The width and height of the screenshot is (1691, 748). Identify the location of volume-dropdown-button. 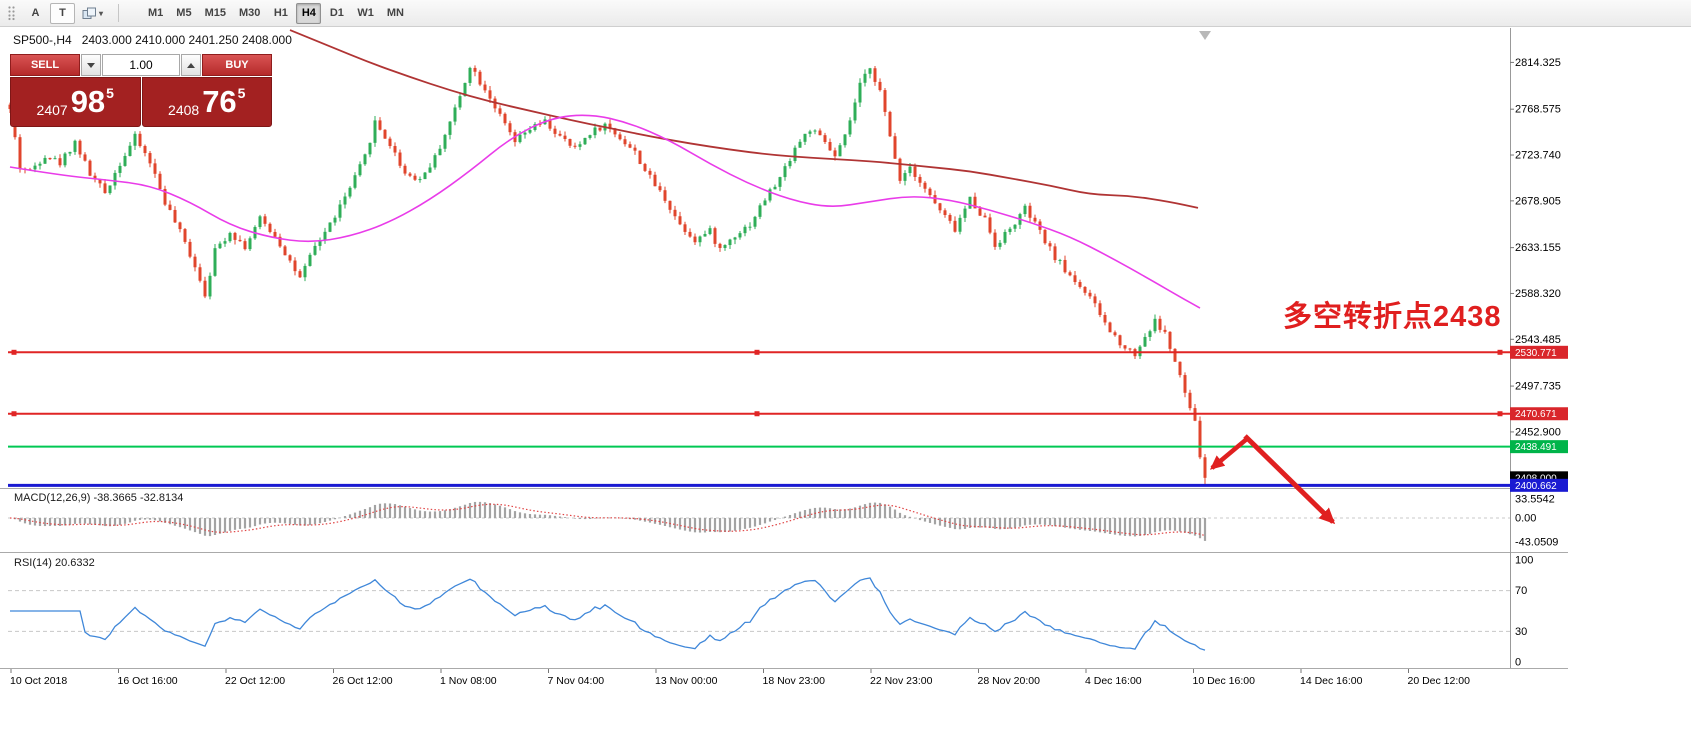
(91, 65).